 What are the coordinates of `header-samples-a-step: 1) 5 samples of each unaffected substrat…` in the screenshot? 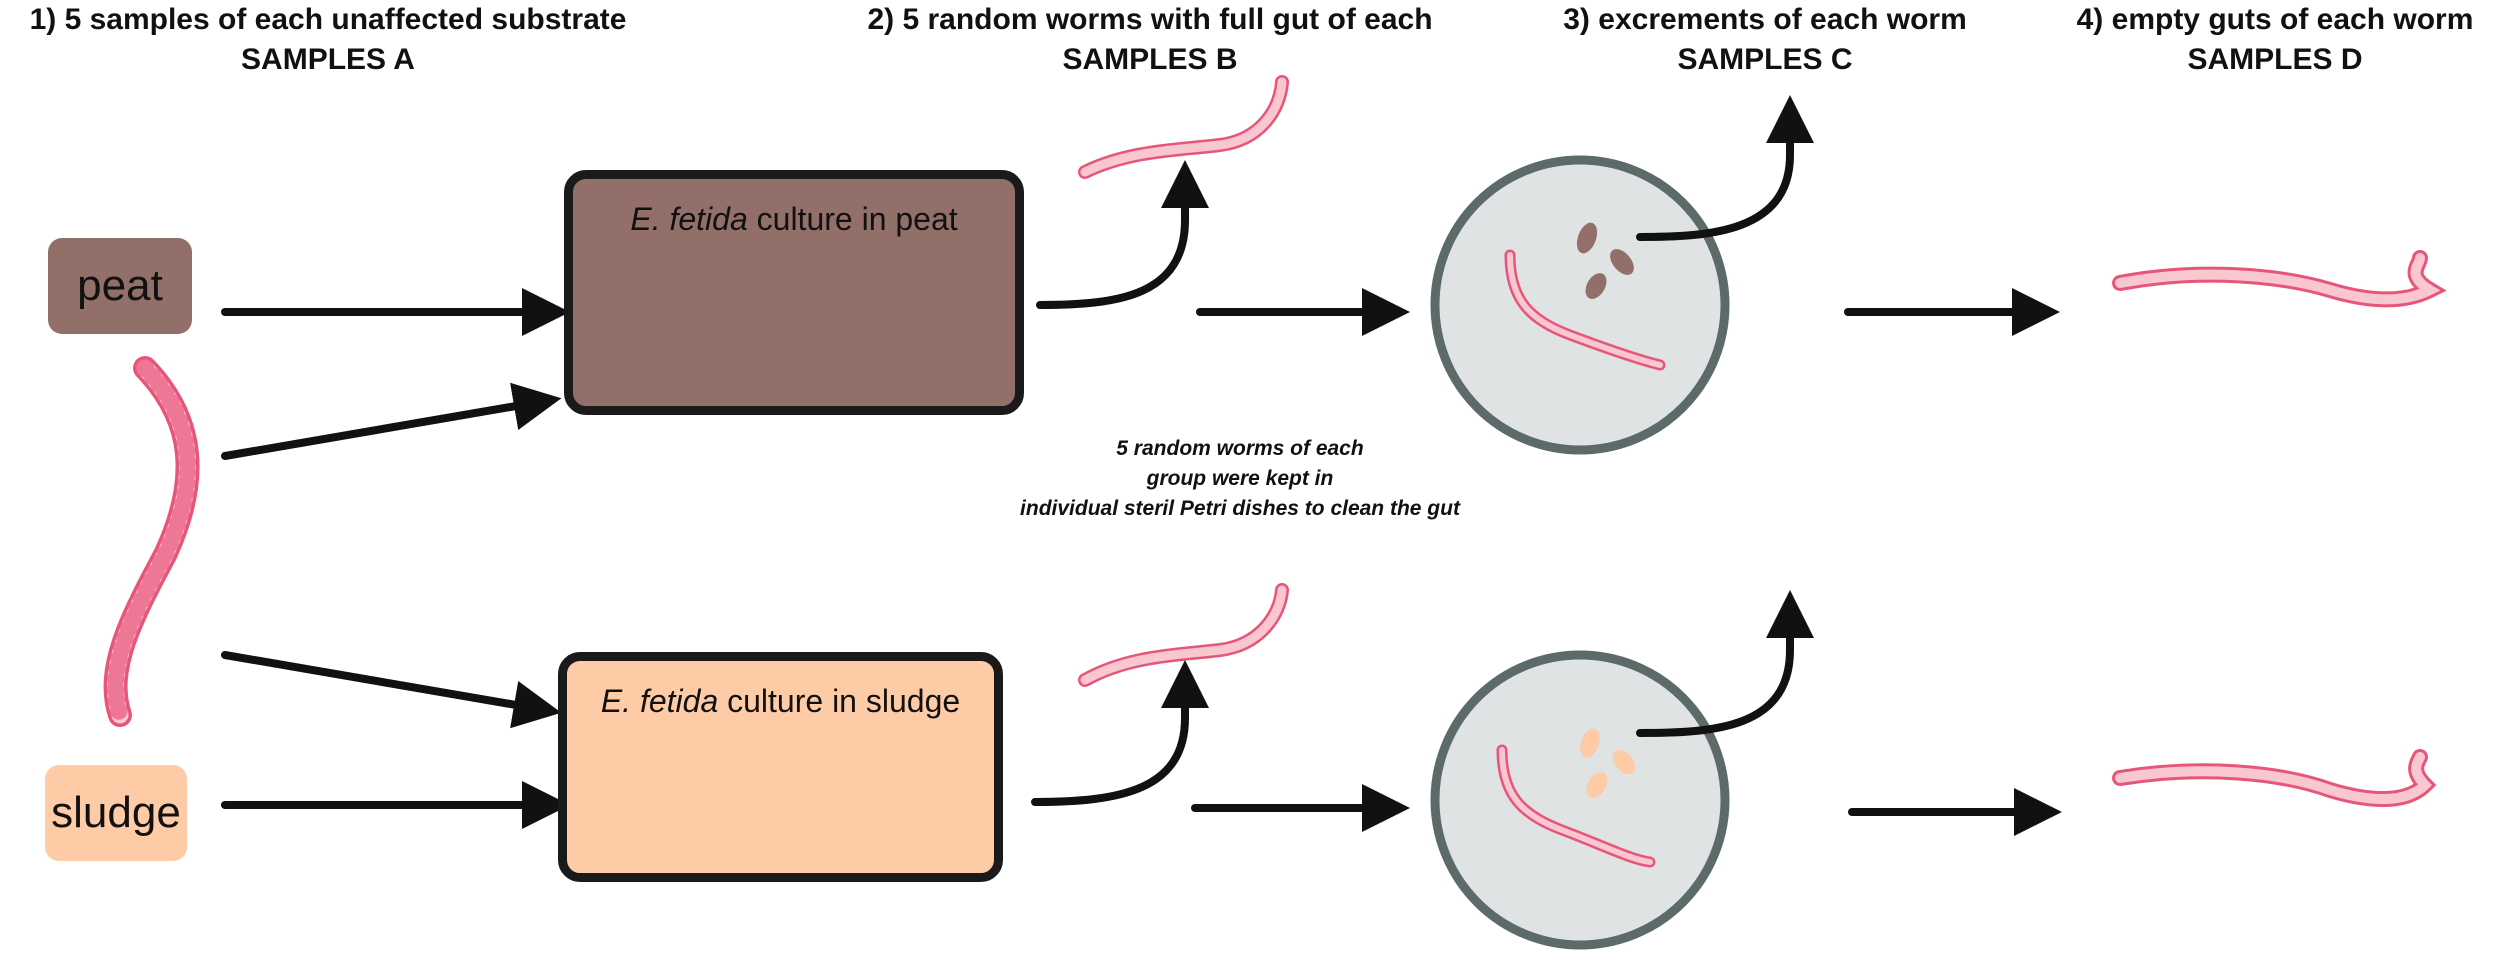 It's located at (328, 19).